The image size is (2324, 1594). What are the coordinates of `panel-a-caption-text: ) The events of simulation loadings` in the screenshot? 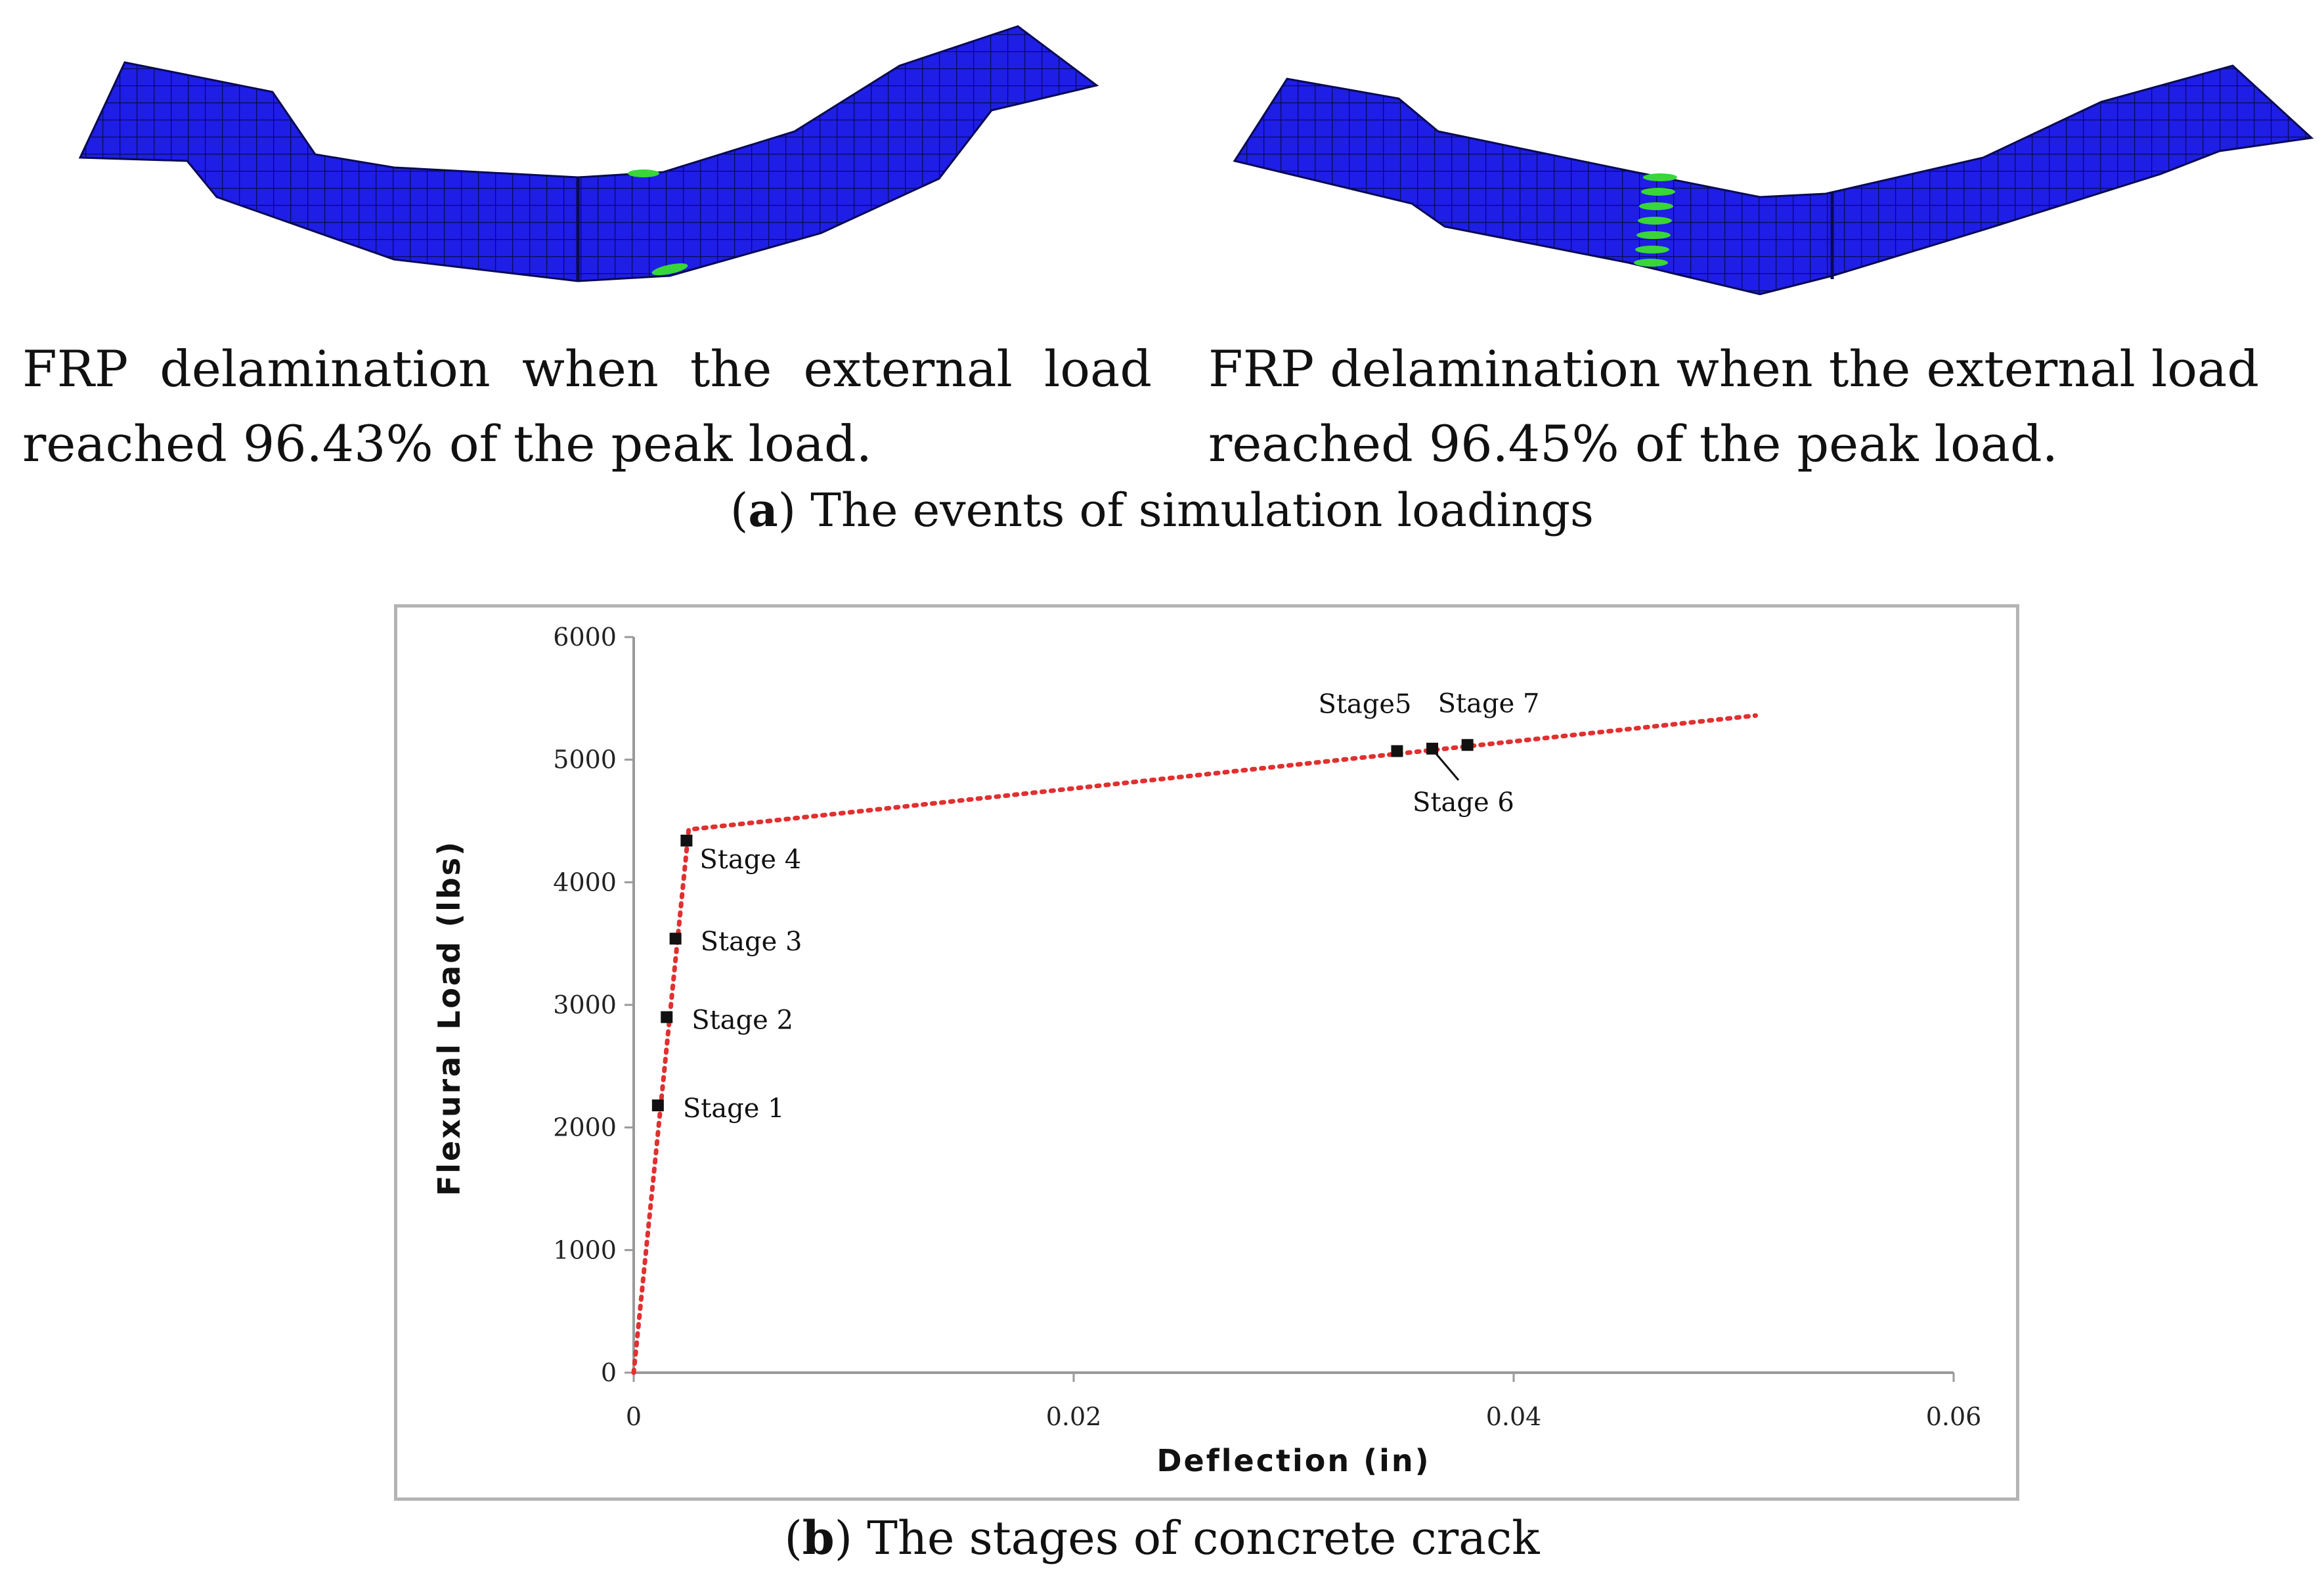 It's located at (1186, 510).